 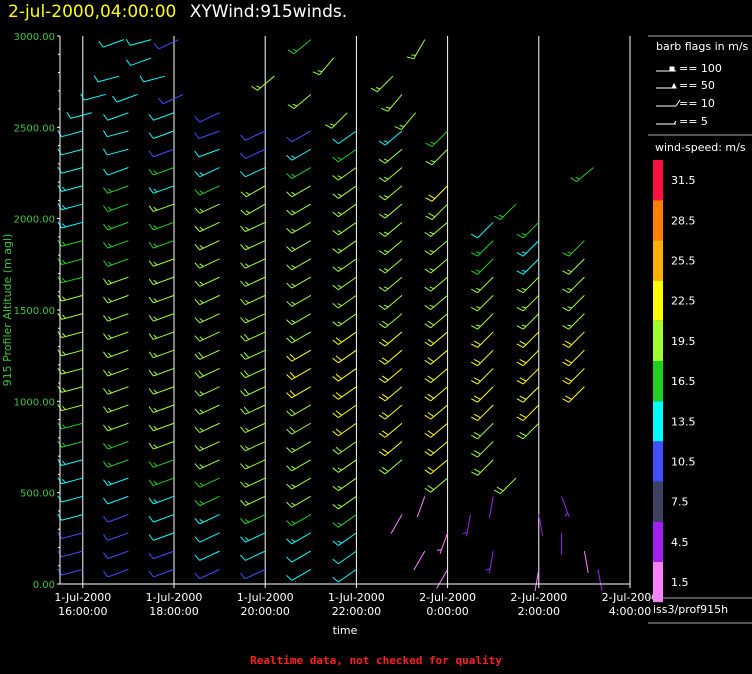 I want to click on colorbar-swatch, so click(x=658, y=340).